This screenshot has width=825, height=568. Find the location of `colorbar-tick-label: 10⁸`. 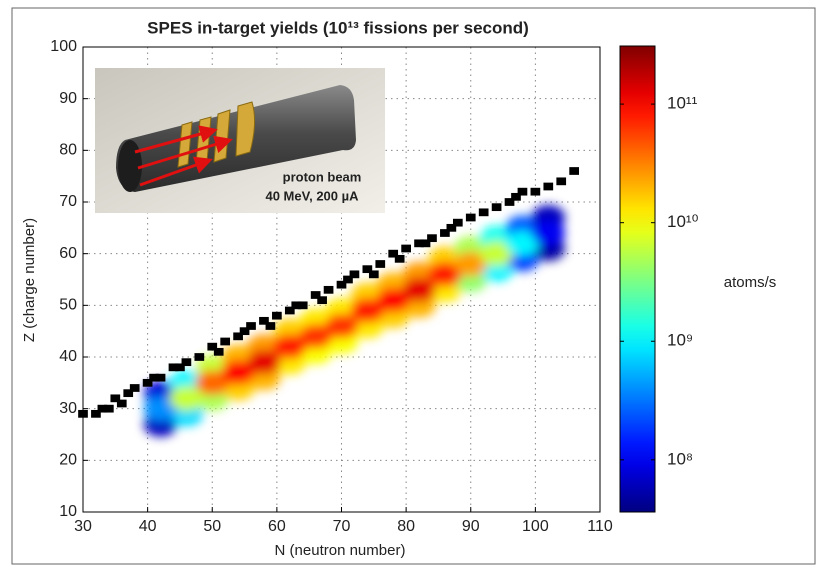

colorbar-tick-label: 10⁸ is located at coordinates (680, 458).